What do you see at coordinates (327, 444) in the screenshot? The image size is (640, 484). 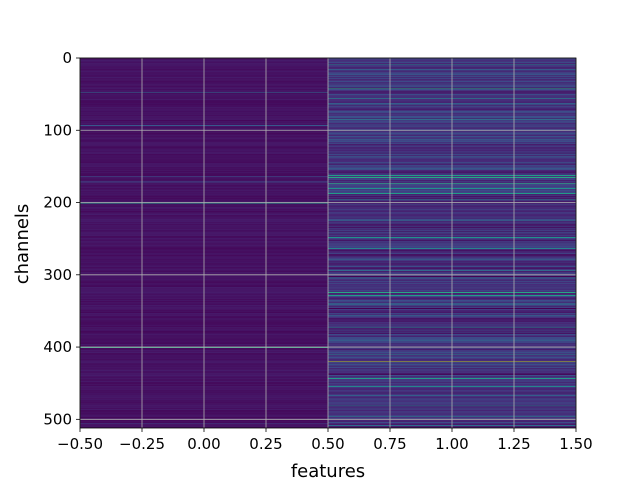 I see `x-tick-label: 0.50` at bounding box center [327, 444].